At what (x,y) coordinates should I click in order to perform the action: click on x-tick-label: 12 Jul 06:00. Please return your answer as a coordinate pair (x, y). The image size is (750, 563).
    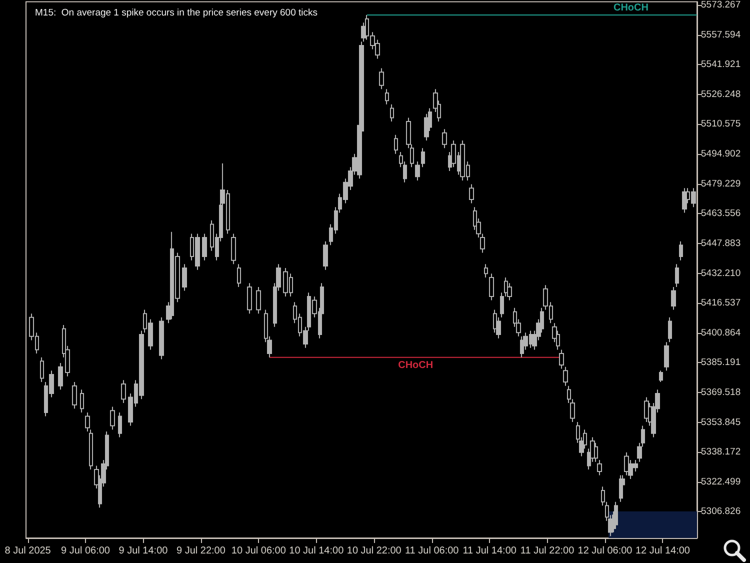
    Looking at the image, I should click on (605, 551).